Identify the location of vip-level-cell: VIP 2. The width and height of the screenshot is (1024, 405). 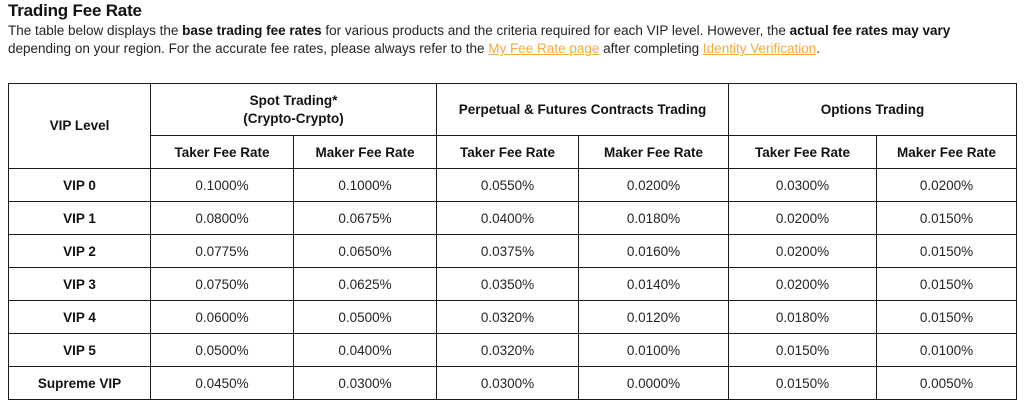
(79, 251).